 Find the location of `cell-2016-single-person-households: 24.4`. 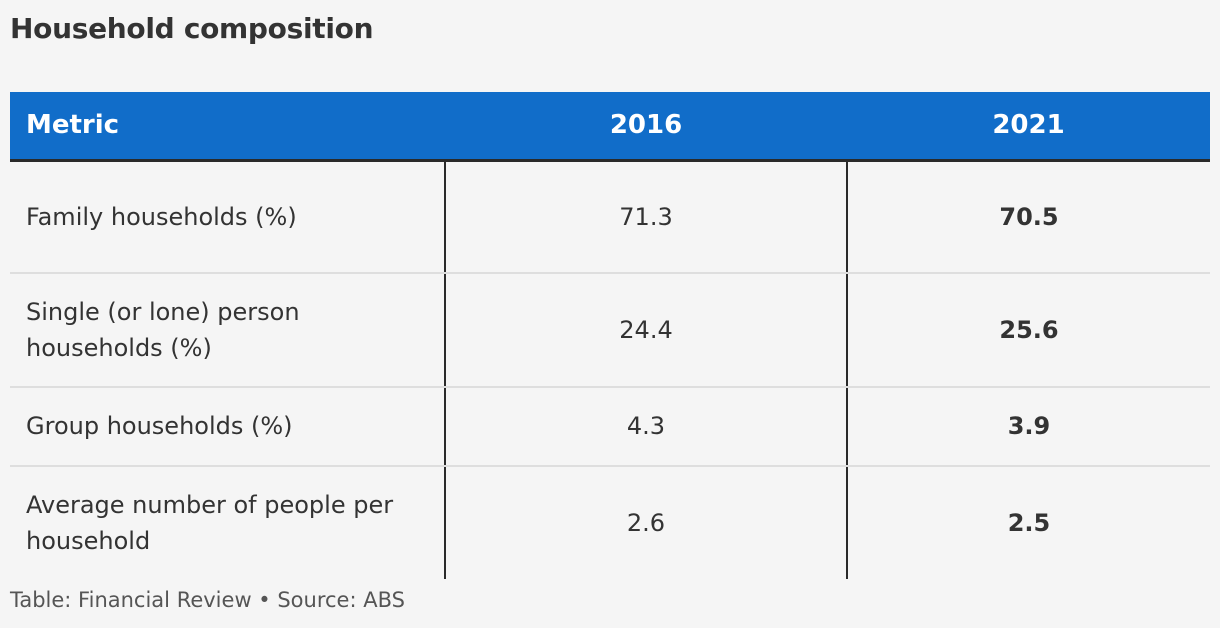

cell-2016-single-person-households: 24.4 is located at coordinates (645, 330).